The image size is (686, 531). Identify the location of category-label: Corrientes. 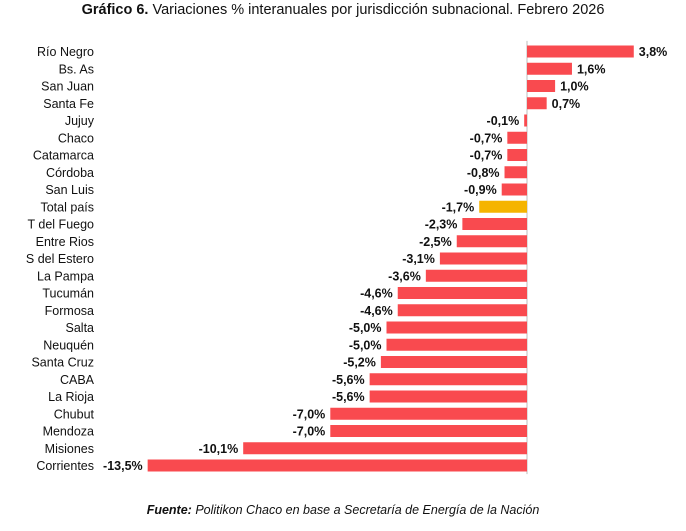
(65, 466).